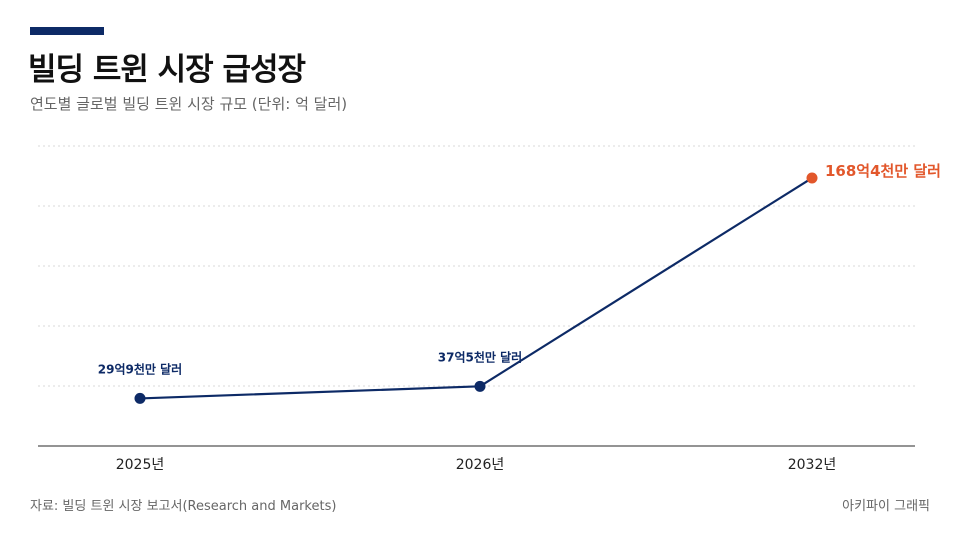  I want to click on source-note: 자료: 빌딩 트윈 시장 보고서(Research and Markets), so click(183, 506).